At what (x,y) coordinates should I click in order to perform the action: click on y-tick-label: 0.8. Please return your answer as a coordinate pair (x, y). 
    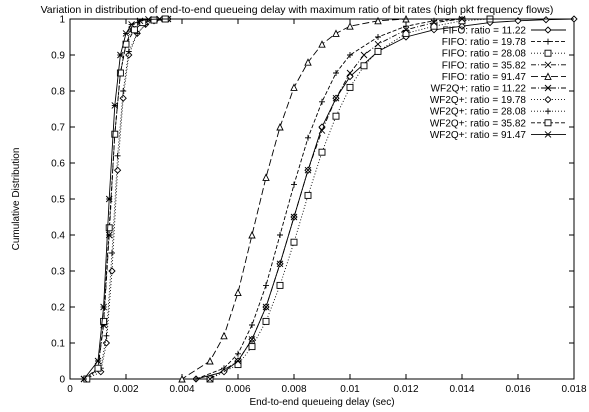
    Looking at the image, I should click on (58, 92).